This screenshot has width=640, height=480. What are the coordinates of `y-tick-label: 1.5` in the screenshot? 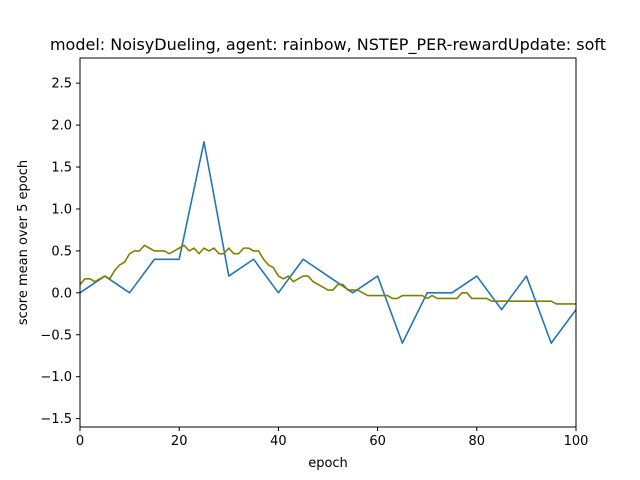 It's located at (61, 168).